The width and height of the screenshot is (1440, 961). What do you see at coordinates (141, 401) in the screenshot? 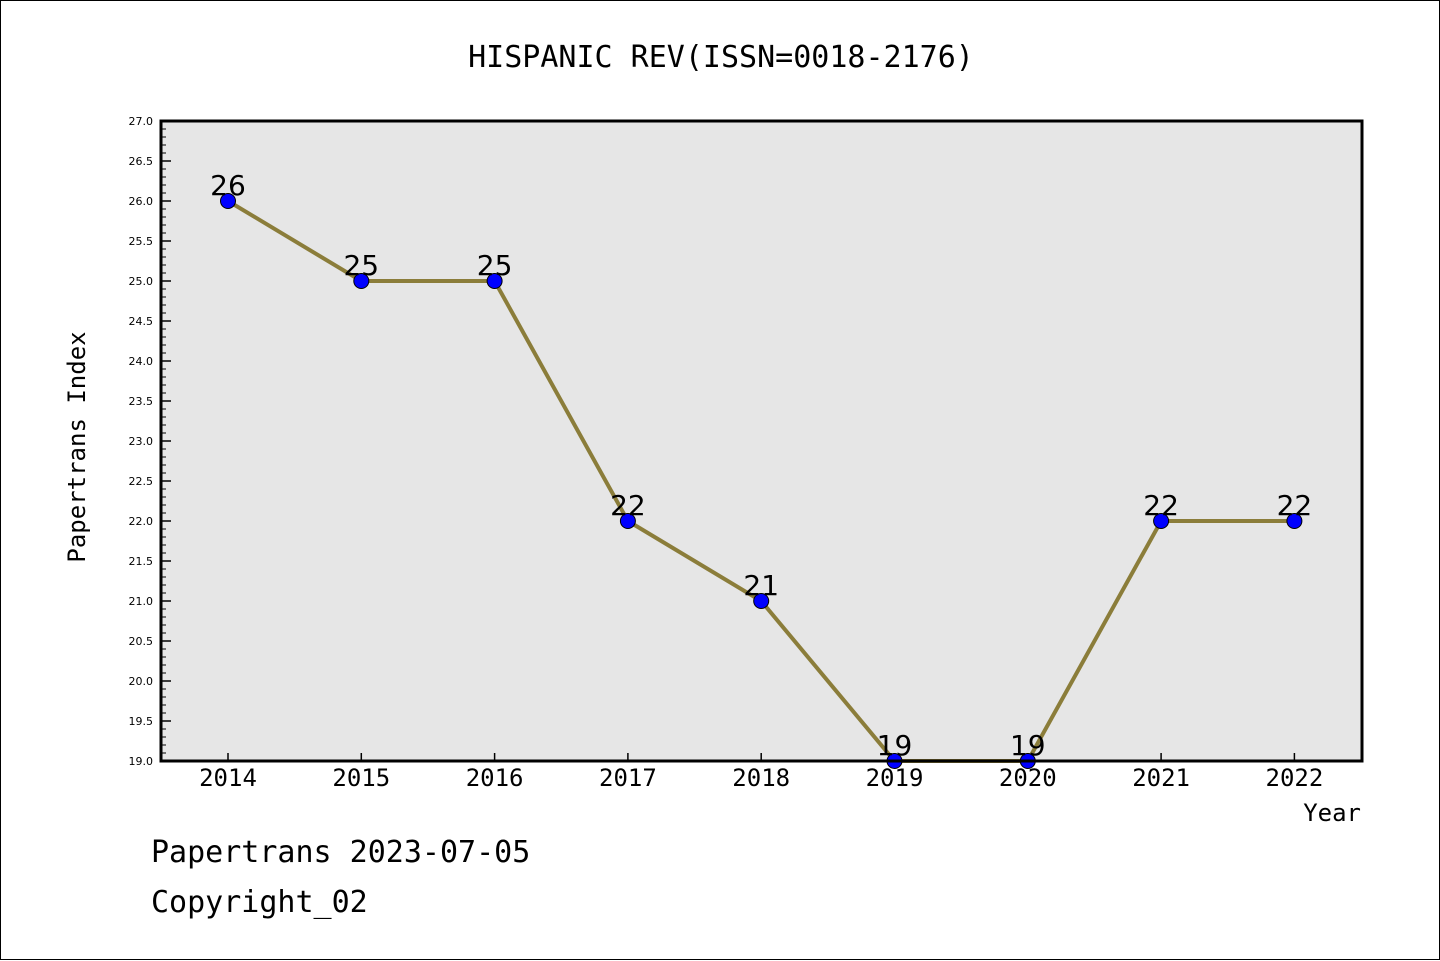
I see `y-tick-label: 23.5` at bounding box center [141, 401].